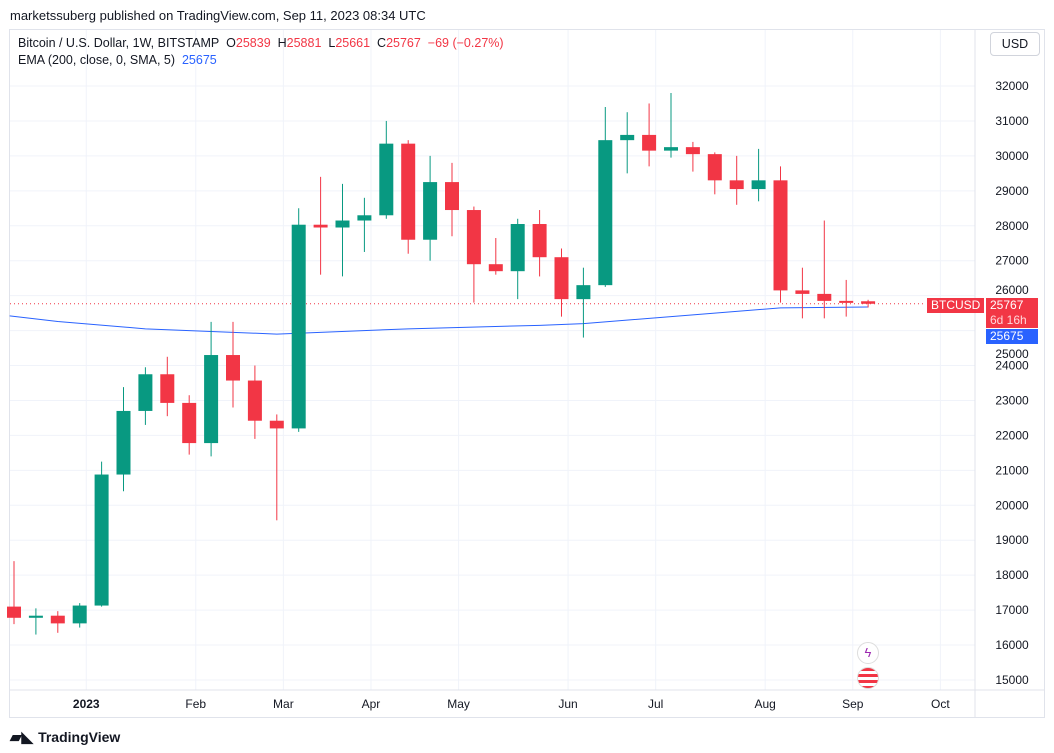 Image resolution: width=1054 pixels, height=753 pixels. I want to click on y-tick-label: 28000, so click(1012, 226).